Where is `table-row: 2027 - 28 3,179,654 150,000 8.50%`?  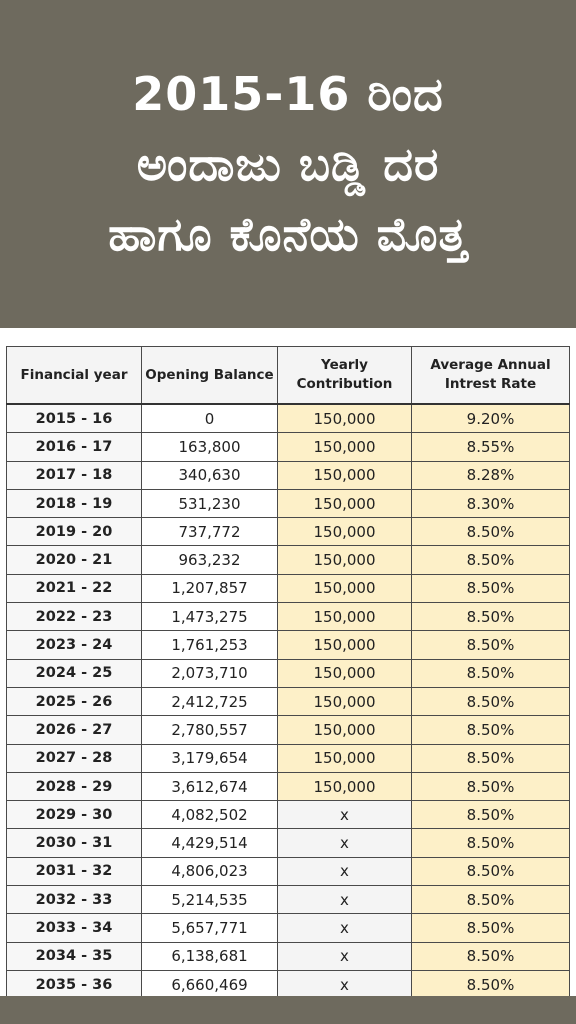
table-row: 2027 - 28 3,179,654 150,000 8.50% is located at coordinates (288, 758).